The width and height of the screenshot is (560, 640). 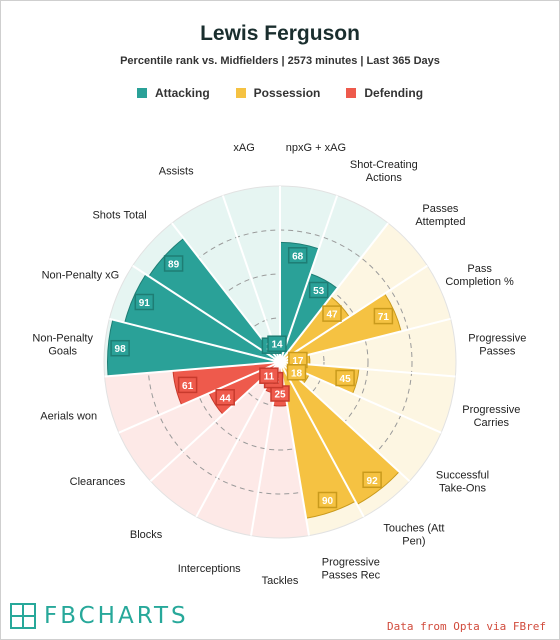 What do you see at coordinates (298, 361) in the screenshot?
I see `value-label-4: 17` at bounding box center [298, 361].